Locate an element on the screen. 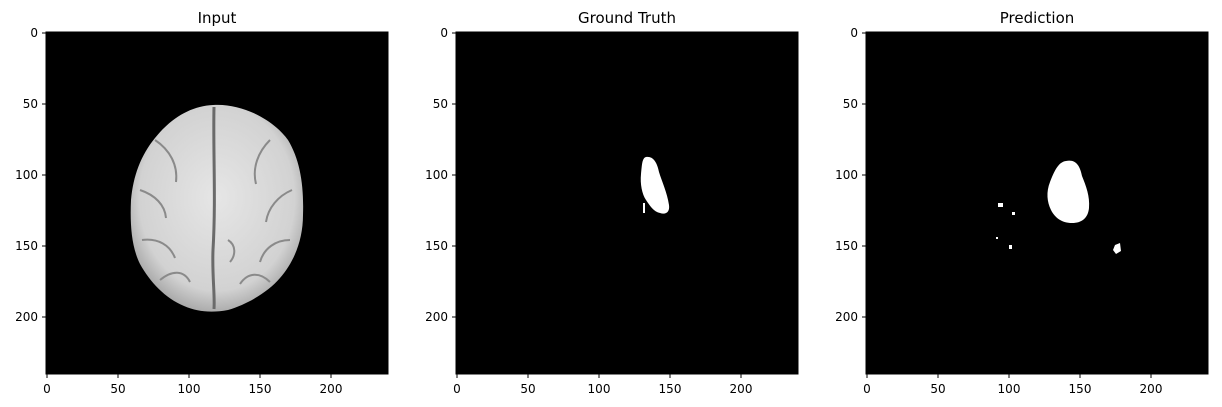 This screenshot has height=407, width=1222. panel-title-input: Input is located at coordinates (217, 18).